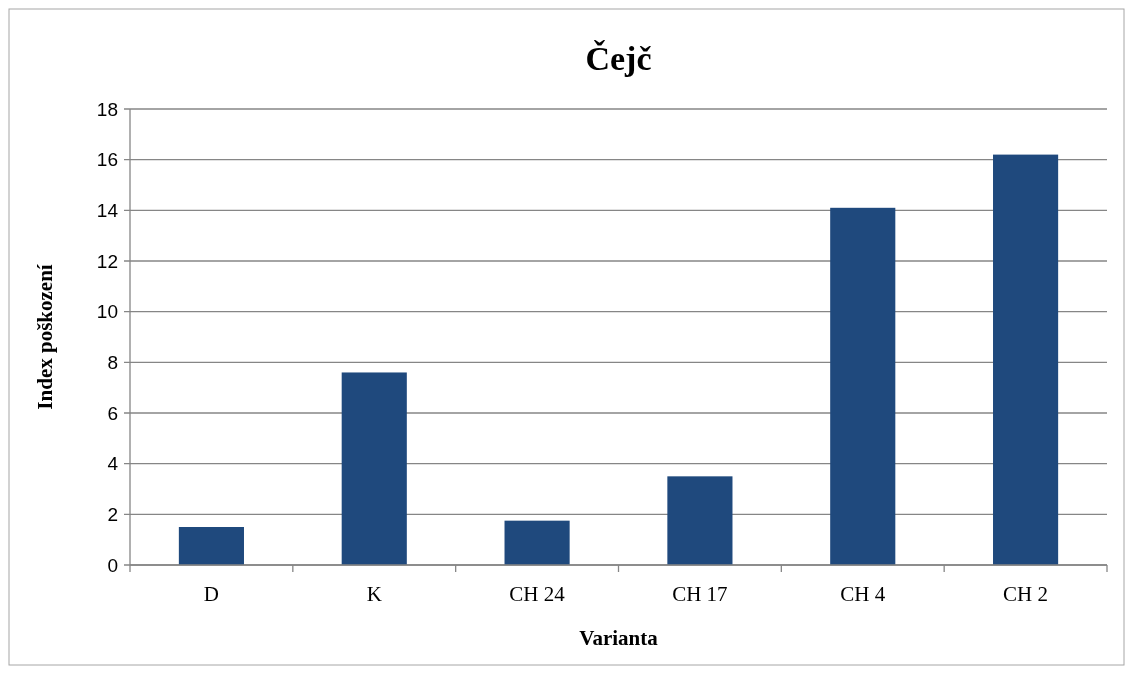  Describe the element at coordinates (45, 336) in the screenshot. I see `y-axis-title: Index poškození` at that location.